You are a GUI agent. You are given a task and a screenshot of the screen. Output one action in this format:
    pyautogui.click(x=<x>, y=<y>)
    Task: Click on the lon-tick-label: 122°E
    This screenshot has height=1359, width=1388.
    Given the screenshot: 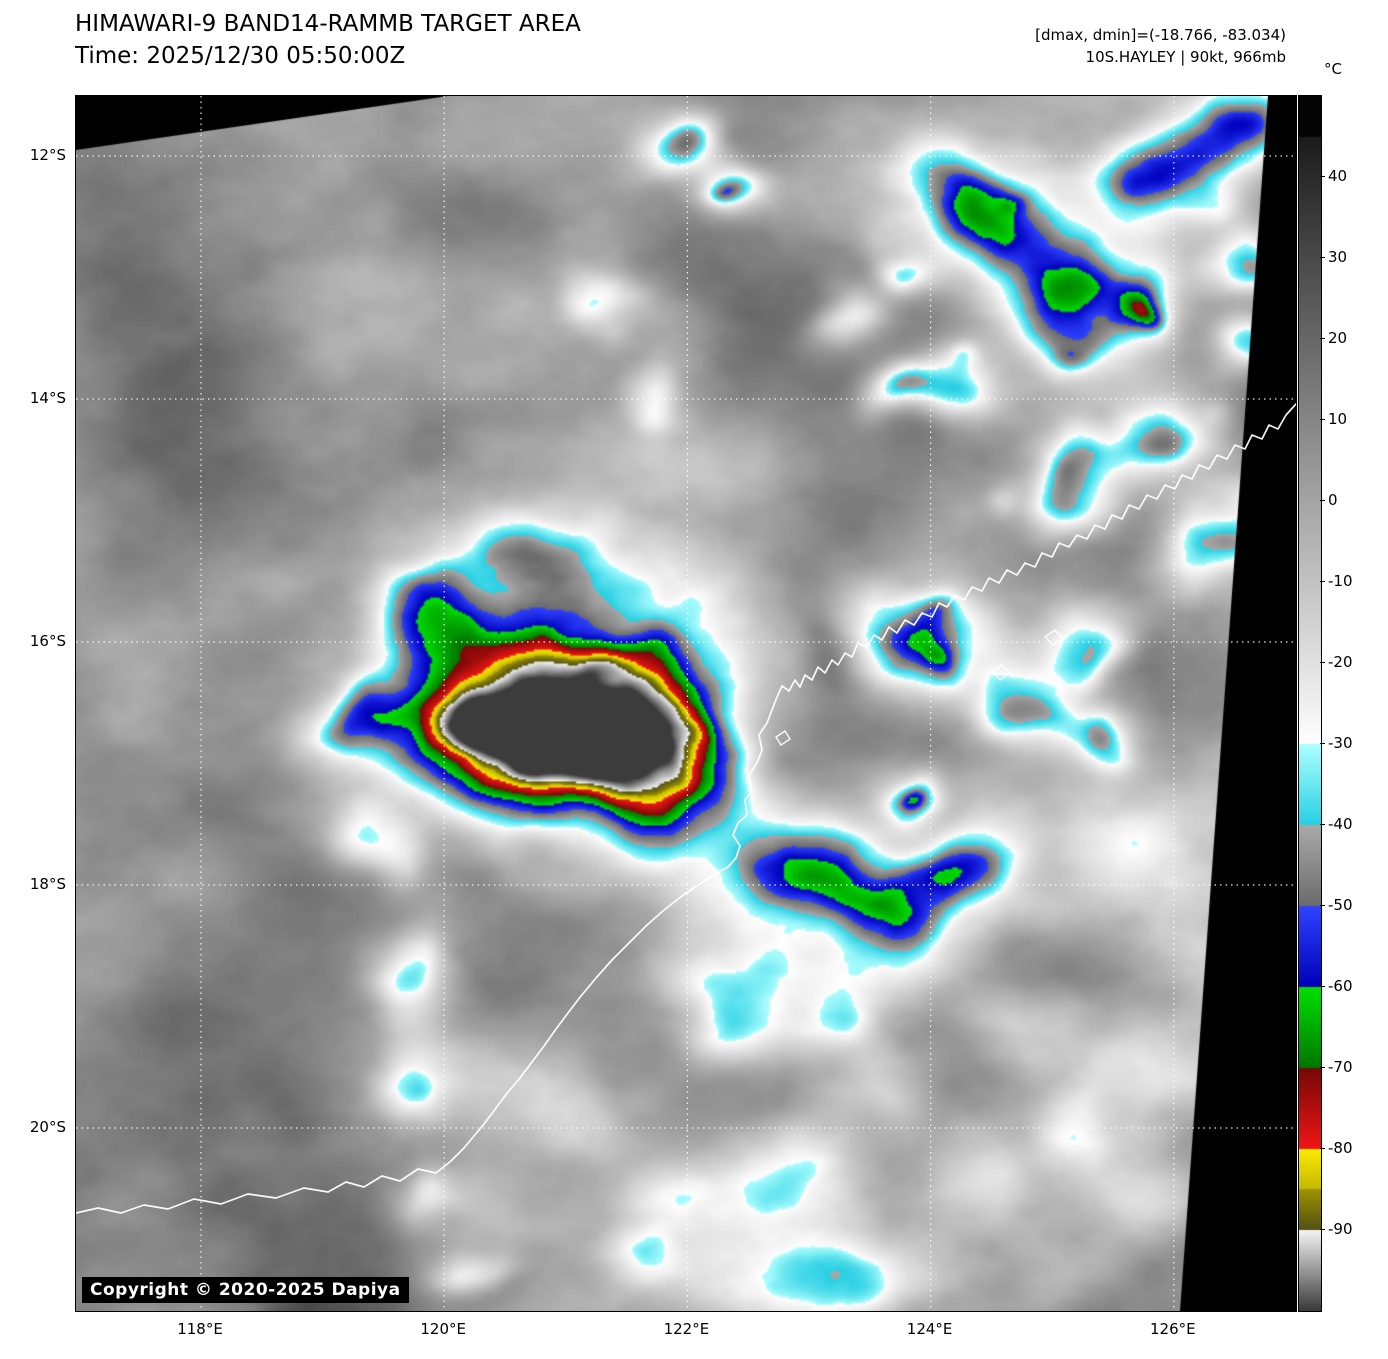 What is the action you would take?
    pyautogui.click(x=686, y=1329)
    